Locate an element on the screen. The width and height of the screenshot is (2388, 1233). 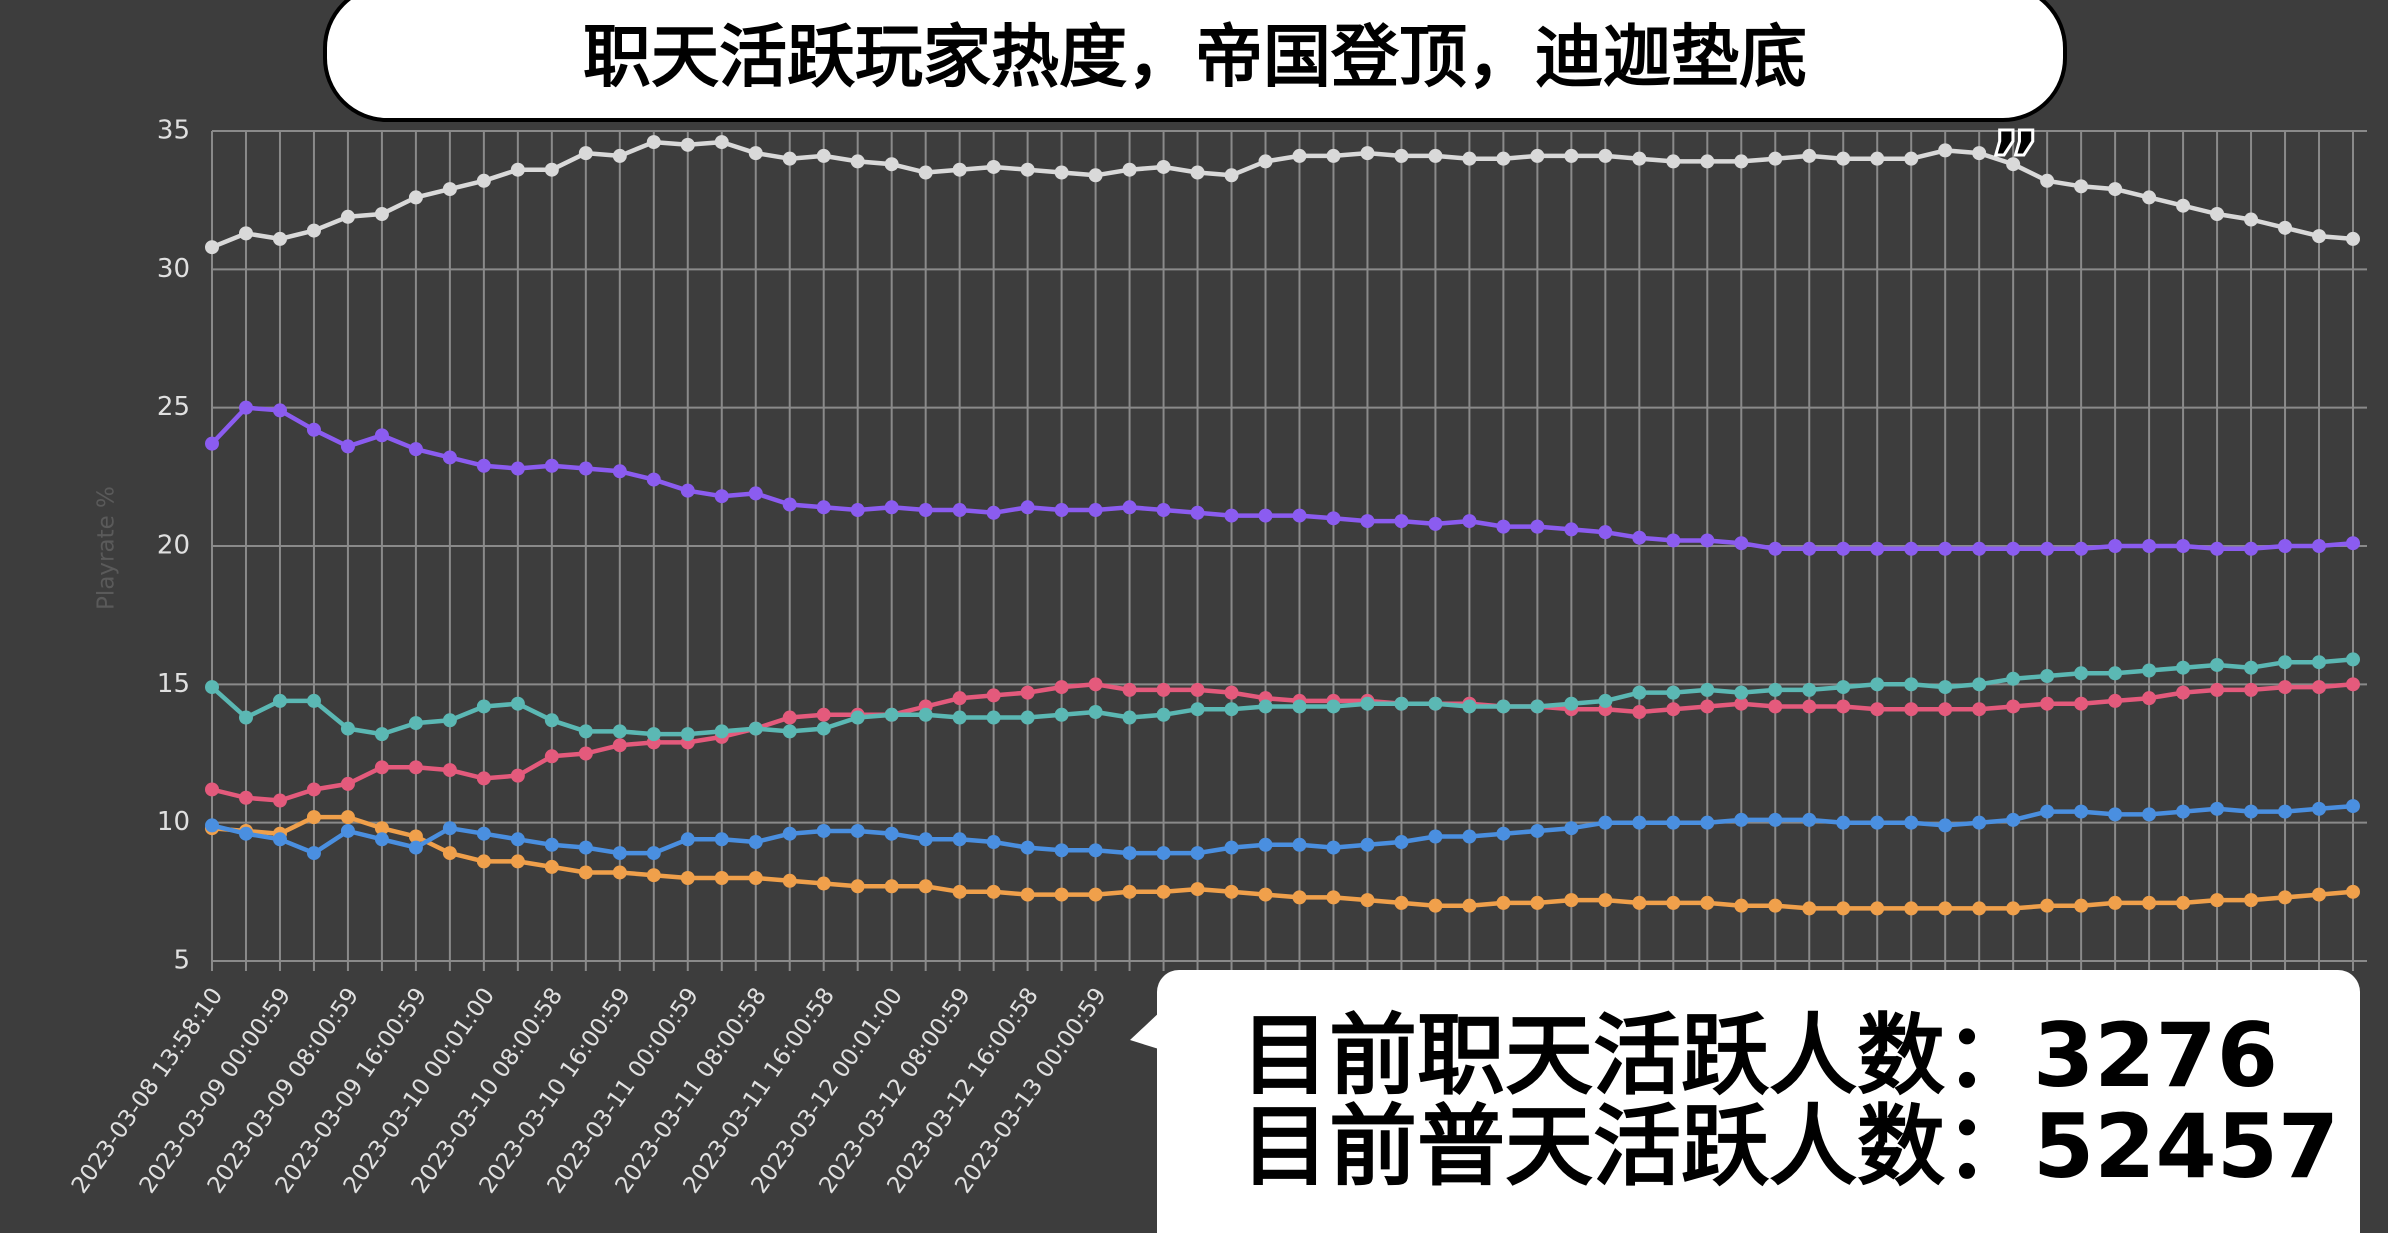
chart-title: 职天活跃玩家热度，帝国登顶，迪迦垫底 is located at coordinates (1195, 58).